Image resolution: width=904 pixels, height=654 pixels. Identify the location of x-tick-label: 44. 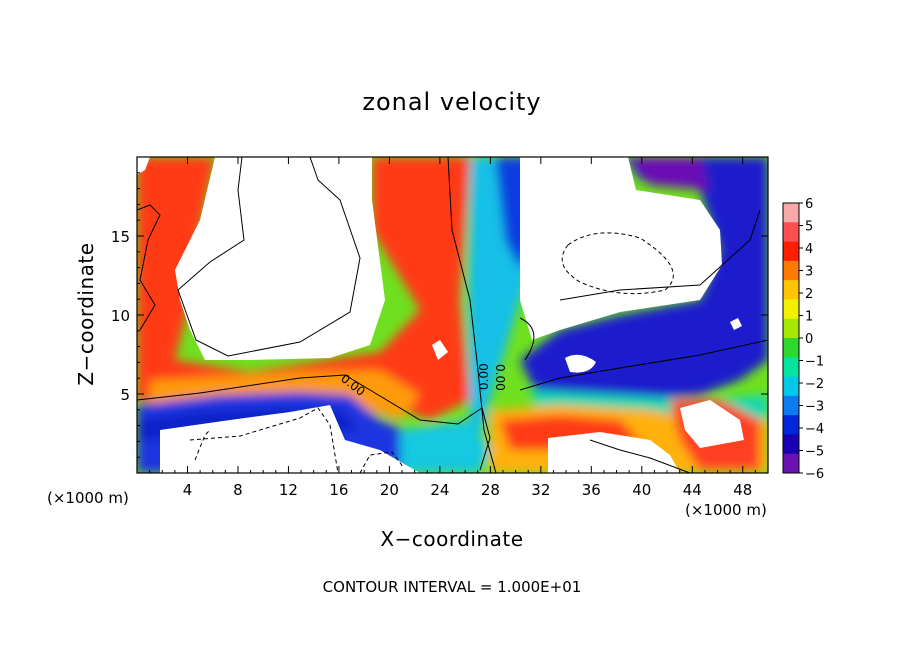
(692, 490).